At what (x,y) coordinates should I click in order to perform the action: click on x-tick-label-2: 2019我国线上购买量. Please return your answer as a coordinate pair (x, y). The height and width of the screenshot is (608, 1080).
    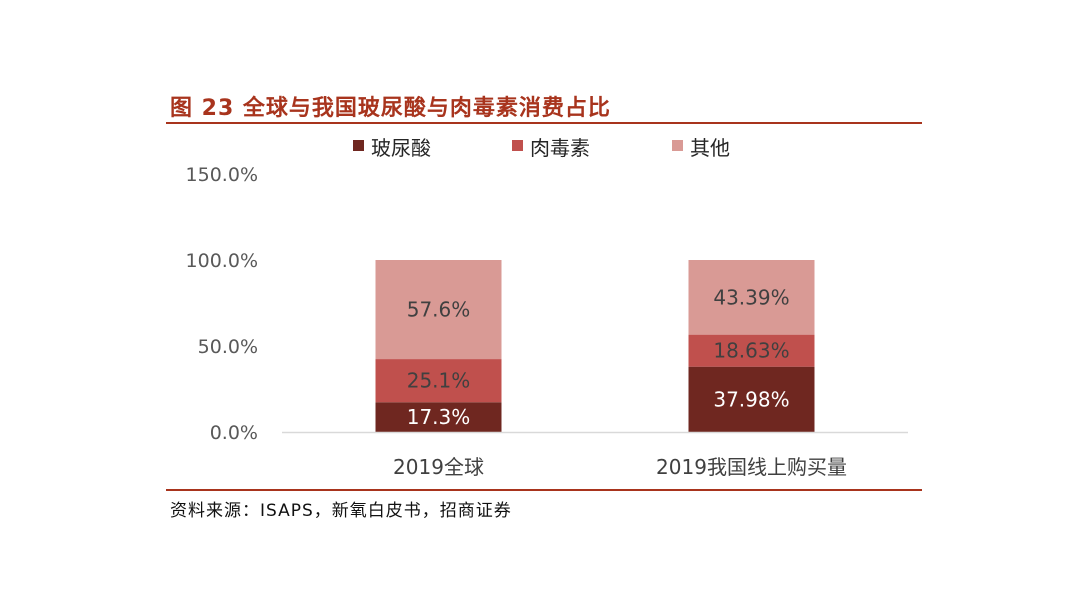
    Looking at the image, I should click on (751, 467).